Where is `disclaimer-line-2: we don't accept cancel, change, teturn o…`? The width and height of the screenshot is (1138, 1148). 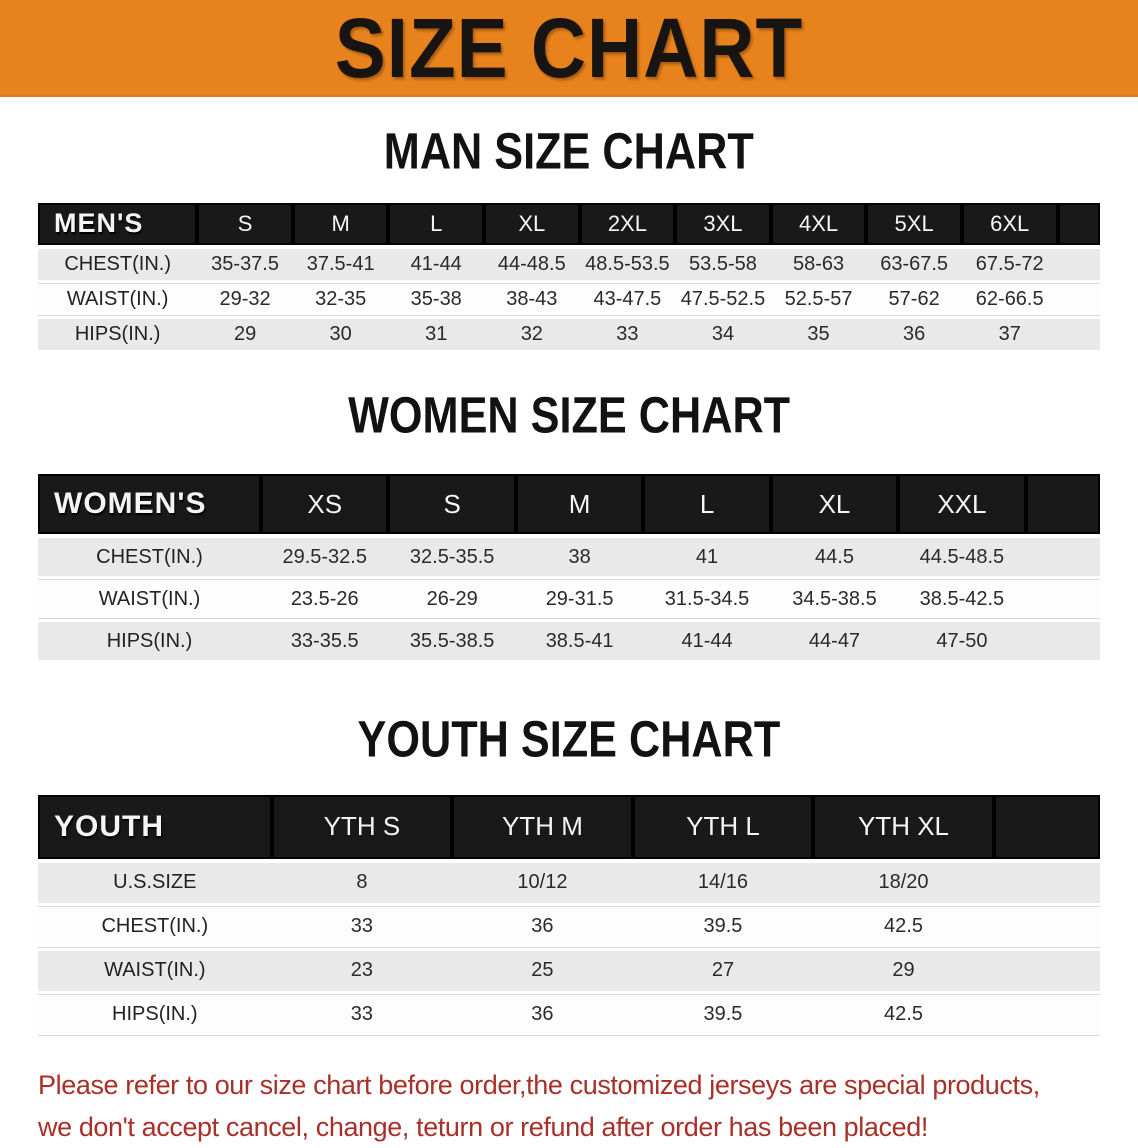 disclaimer-line-2: we don't accept cancel, change, teturn o… is located at coordinates (483, 1126).